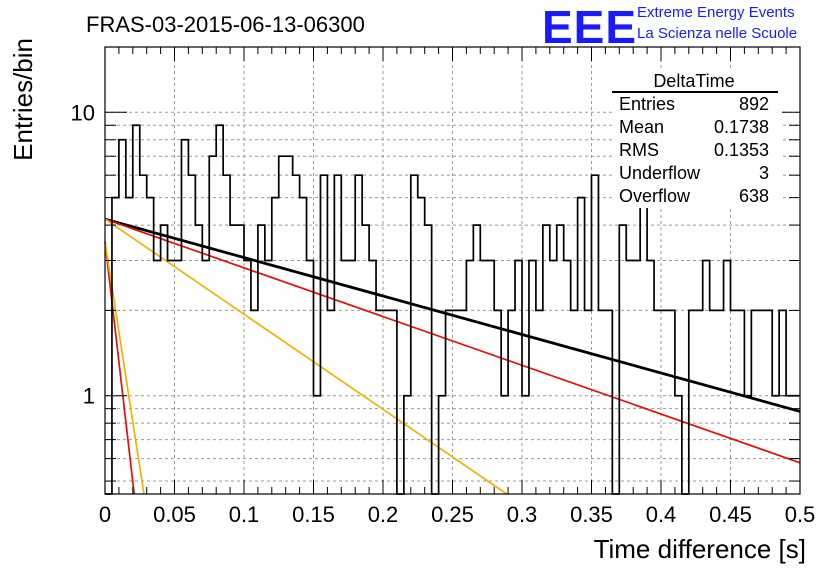  I want to click on logo-line-2: La Scienza nelle Scuole, so click(717, 33).